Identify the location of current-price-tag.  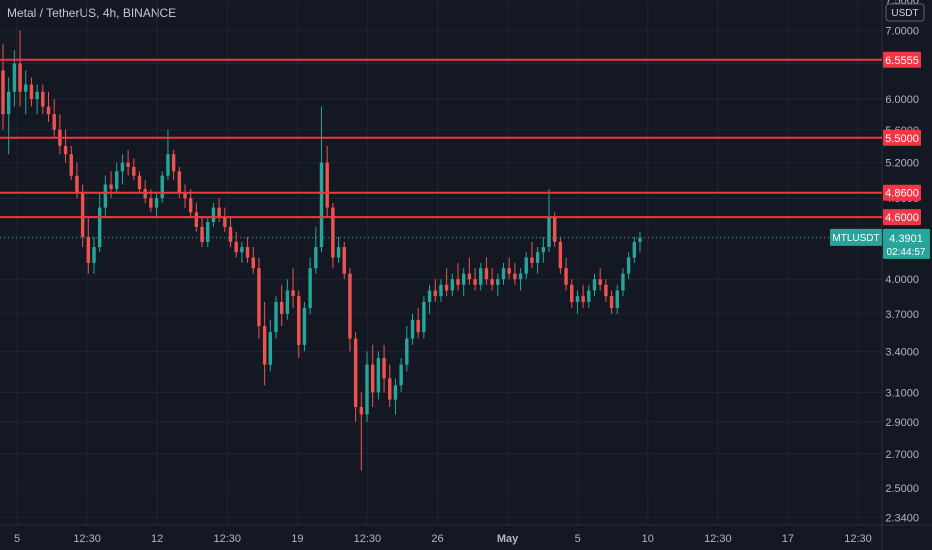
(906, 243).